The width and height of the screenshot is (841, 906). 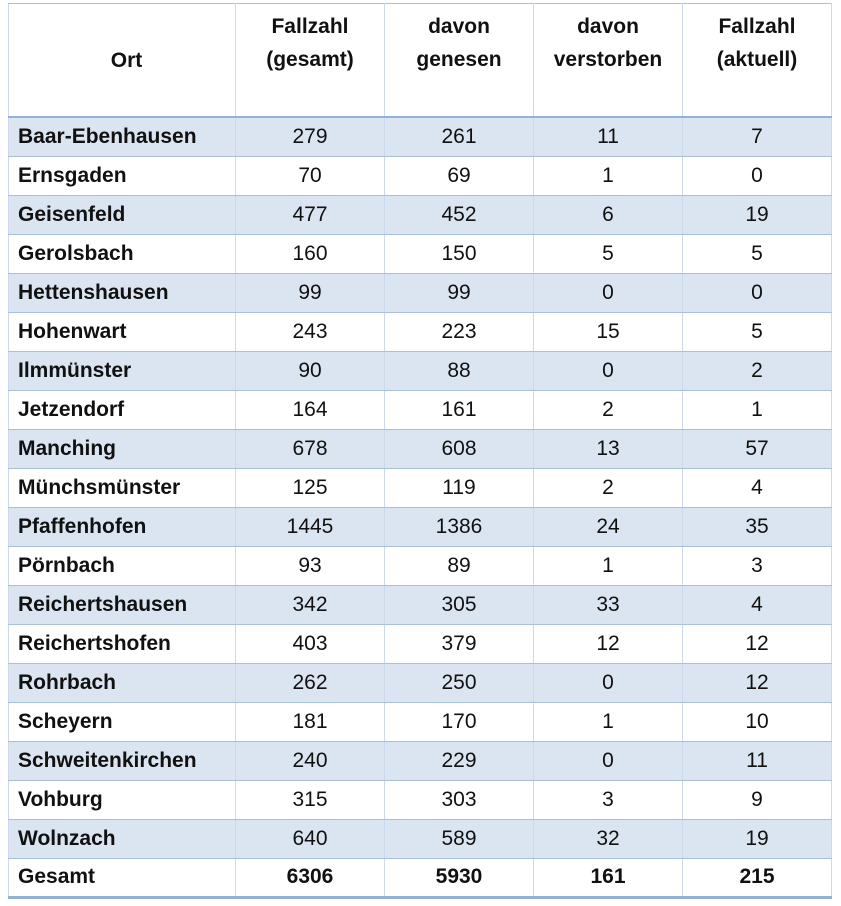 I want to click on value-cell-davon-genesen: 589, so click(x=459, y=838).